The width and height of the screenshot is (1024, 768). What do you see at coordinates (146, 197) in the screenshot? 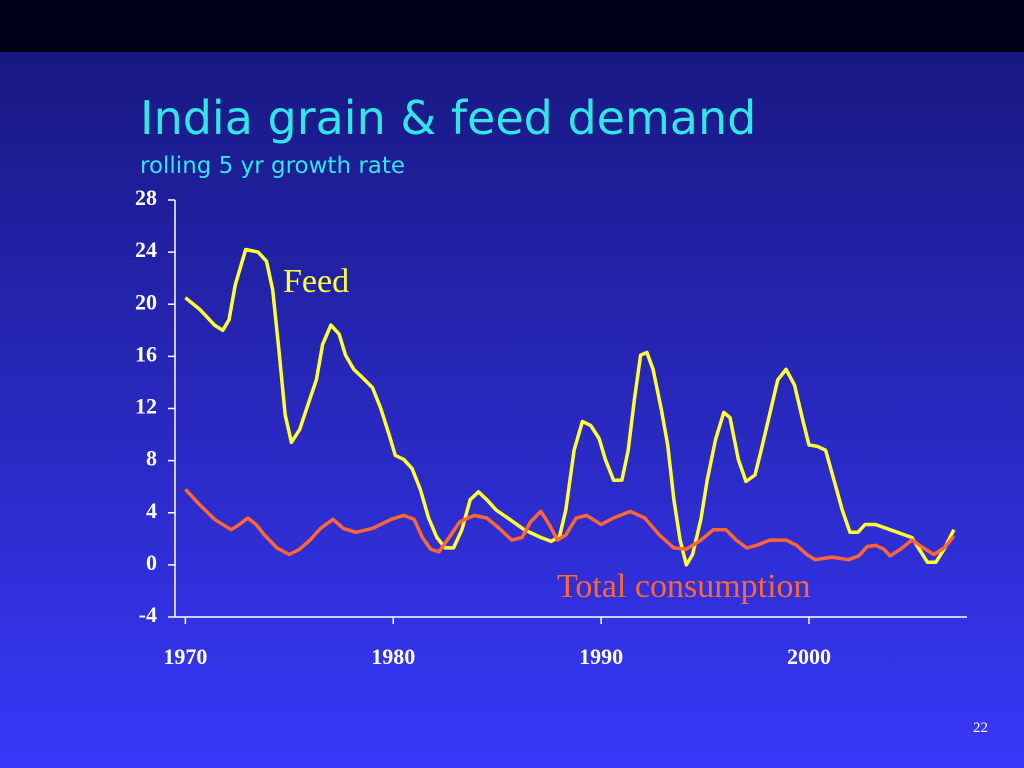
I see `y-tick-label: 28` at bounding box center [146, 197].